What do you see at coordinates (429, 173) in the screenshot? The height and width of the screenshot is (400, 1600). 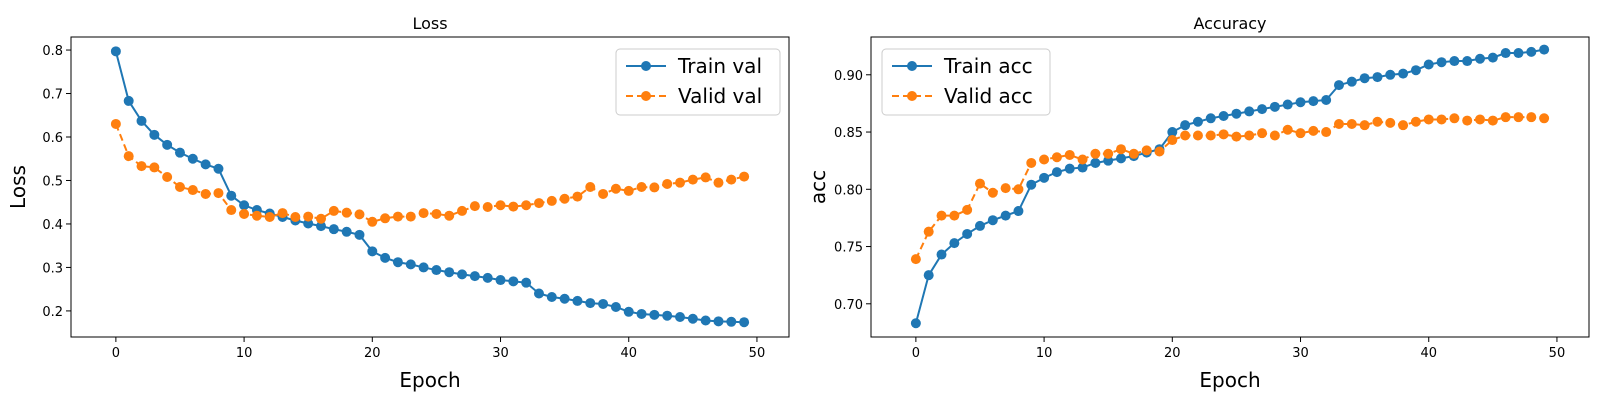 I see `series-line` at bounding box center [429, 173].